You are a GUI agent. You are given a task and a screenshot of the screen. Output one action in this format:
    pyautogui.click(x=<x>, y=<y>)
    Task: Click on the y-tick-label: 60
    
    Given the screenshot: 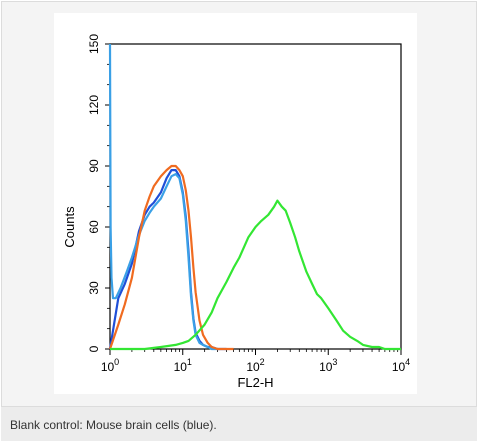 What is the action you would take?
    pyautogui.click(x=94, y=227)
    